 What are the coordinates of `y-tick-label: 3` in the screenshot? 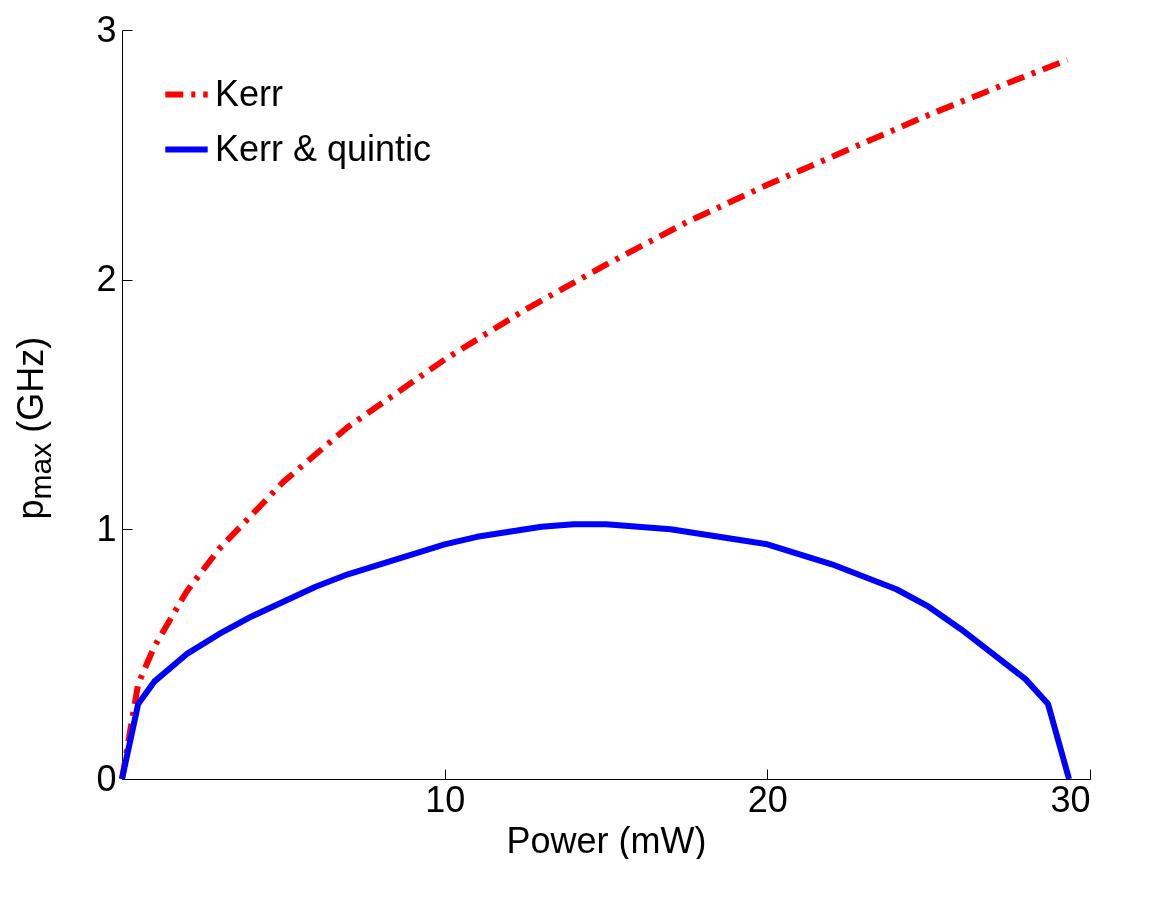 It's located at (106, 29).